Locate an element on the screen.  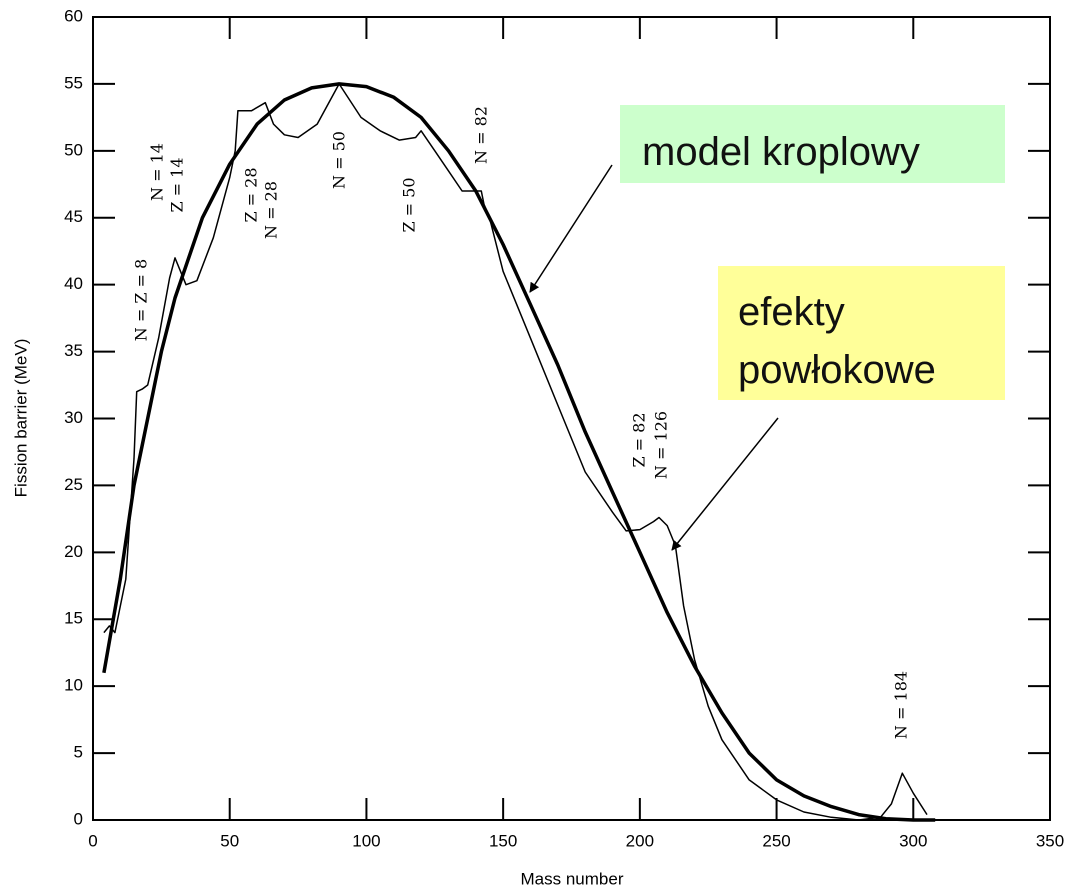
annotation: Z = 28 is located at coordinates (251, 194).